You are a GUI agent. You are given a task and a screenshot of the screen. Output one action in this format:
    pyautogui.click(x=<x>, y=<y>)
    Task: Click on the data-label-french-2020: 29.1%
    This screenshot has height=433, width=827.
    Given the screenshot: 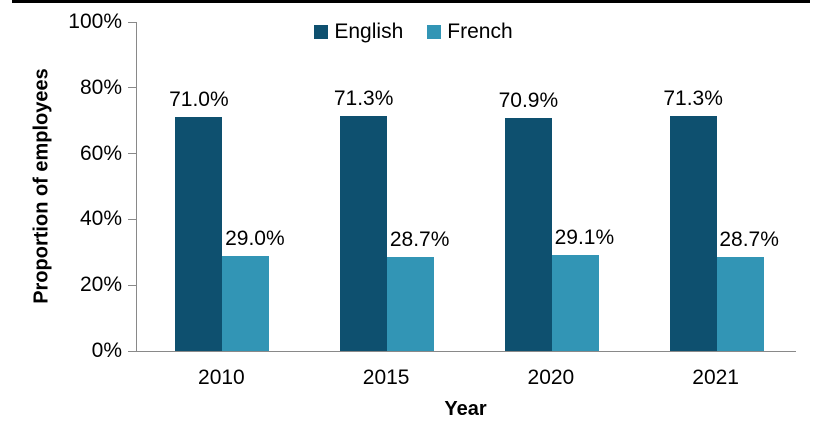 What is the action you would take?
    pyautogui.click(x=584, y=238)
    